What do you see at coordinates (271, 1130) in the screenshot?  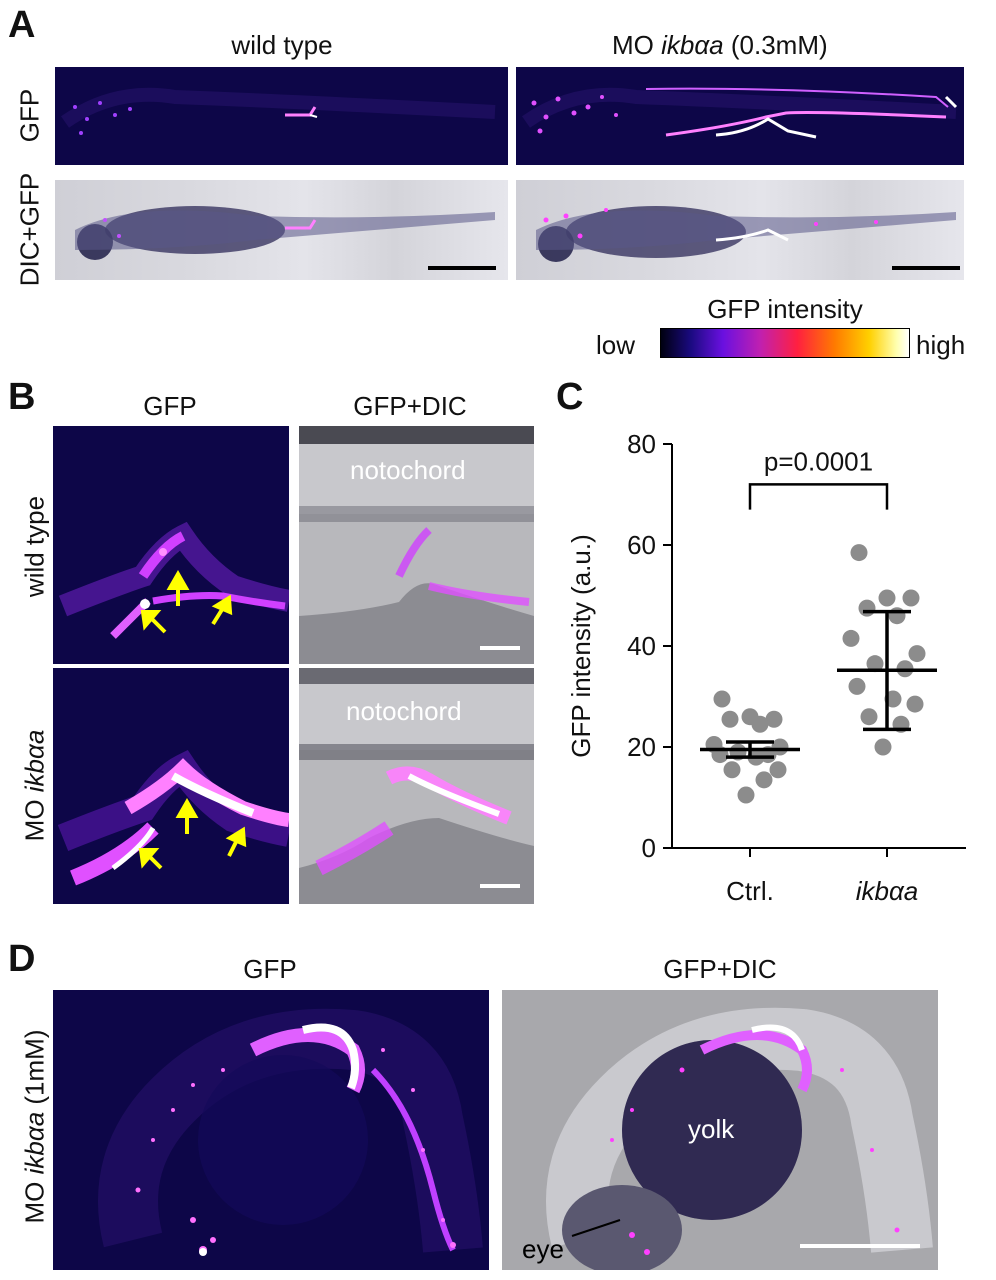 I see `panel-d-gfp-image` at bounding box center [271, 1130].